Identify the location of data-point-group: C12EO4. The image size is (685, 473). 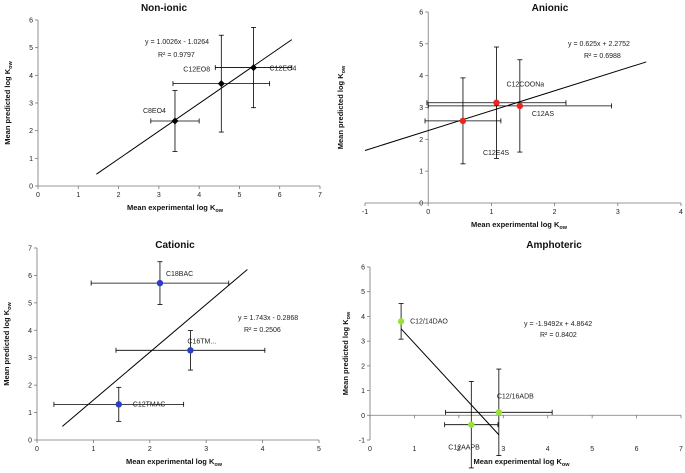
(255, 68).